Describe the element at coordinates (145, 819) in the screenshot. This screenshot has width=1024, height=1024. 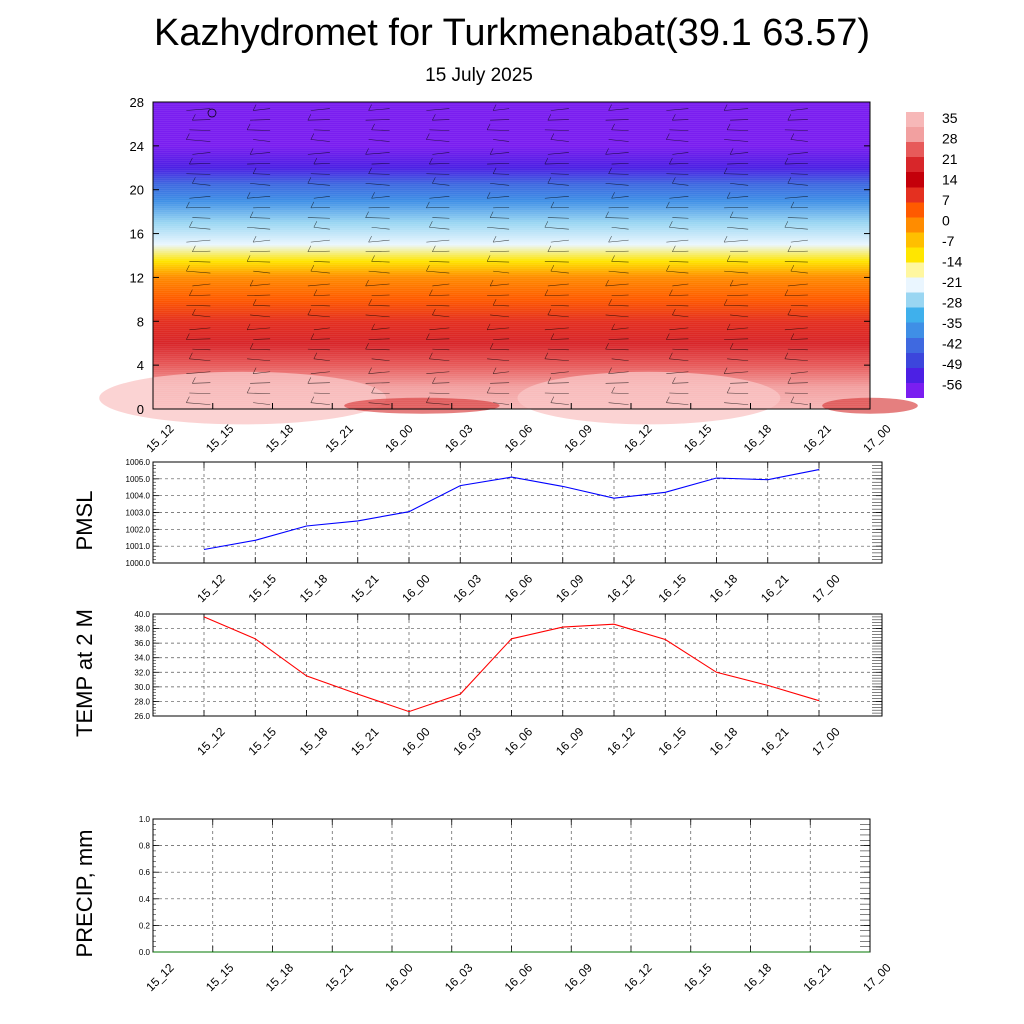
I see `y-tick-label: 1.0` at that location.